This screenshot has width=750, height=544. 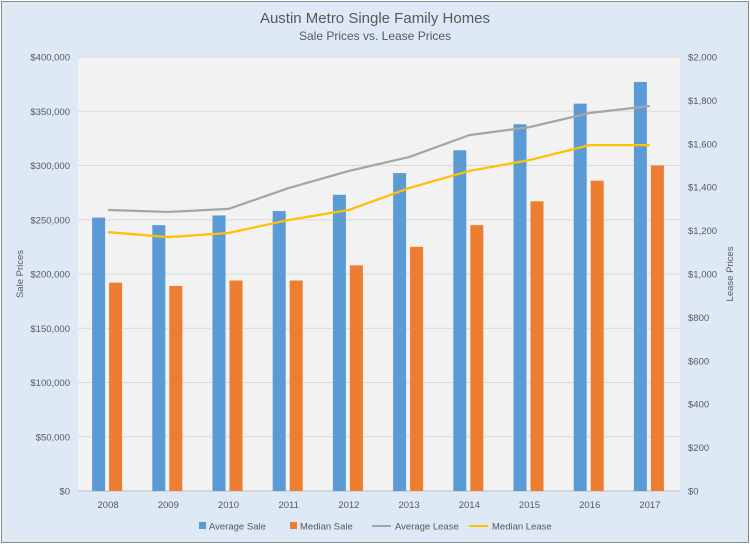 I want to click on line-median-lease, so click(x=379, y=191).